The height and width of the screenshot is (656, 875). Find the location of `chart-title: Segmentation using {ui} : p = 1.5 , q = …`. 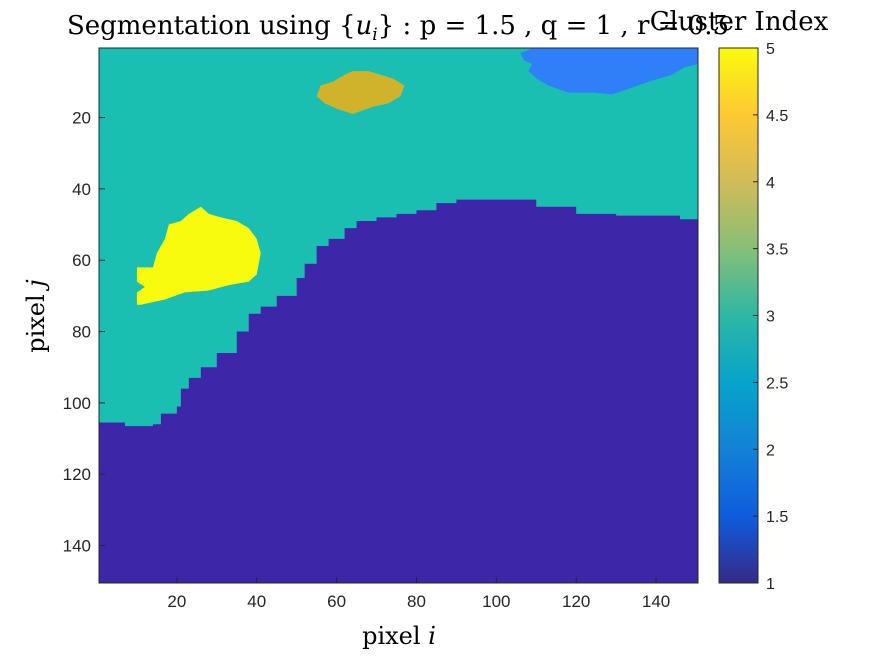

chart-title: Segmentation using {ui} : p = 1.5 , q = … is located at coordinates (398, 28).